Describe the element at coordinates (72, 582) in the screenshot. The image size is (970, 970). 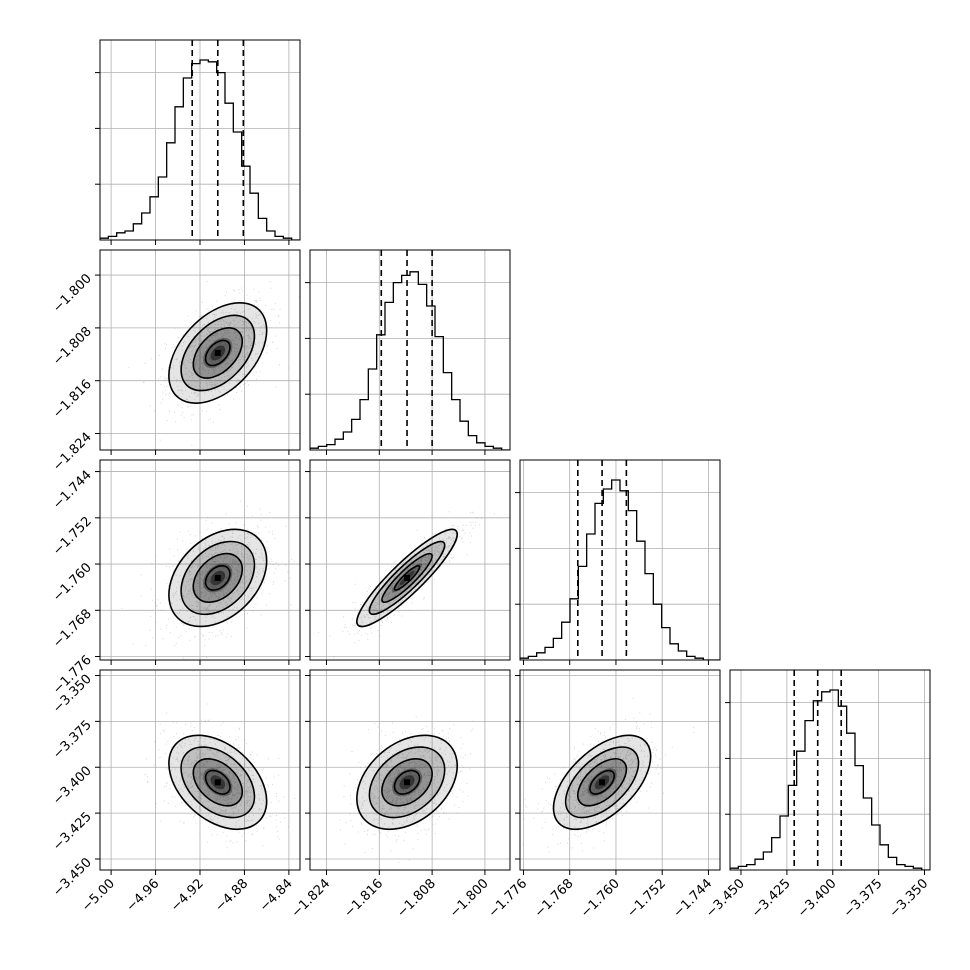
I see `y-tick-label: −1.760` at that location.